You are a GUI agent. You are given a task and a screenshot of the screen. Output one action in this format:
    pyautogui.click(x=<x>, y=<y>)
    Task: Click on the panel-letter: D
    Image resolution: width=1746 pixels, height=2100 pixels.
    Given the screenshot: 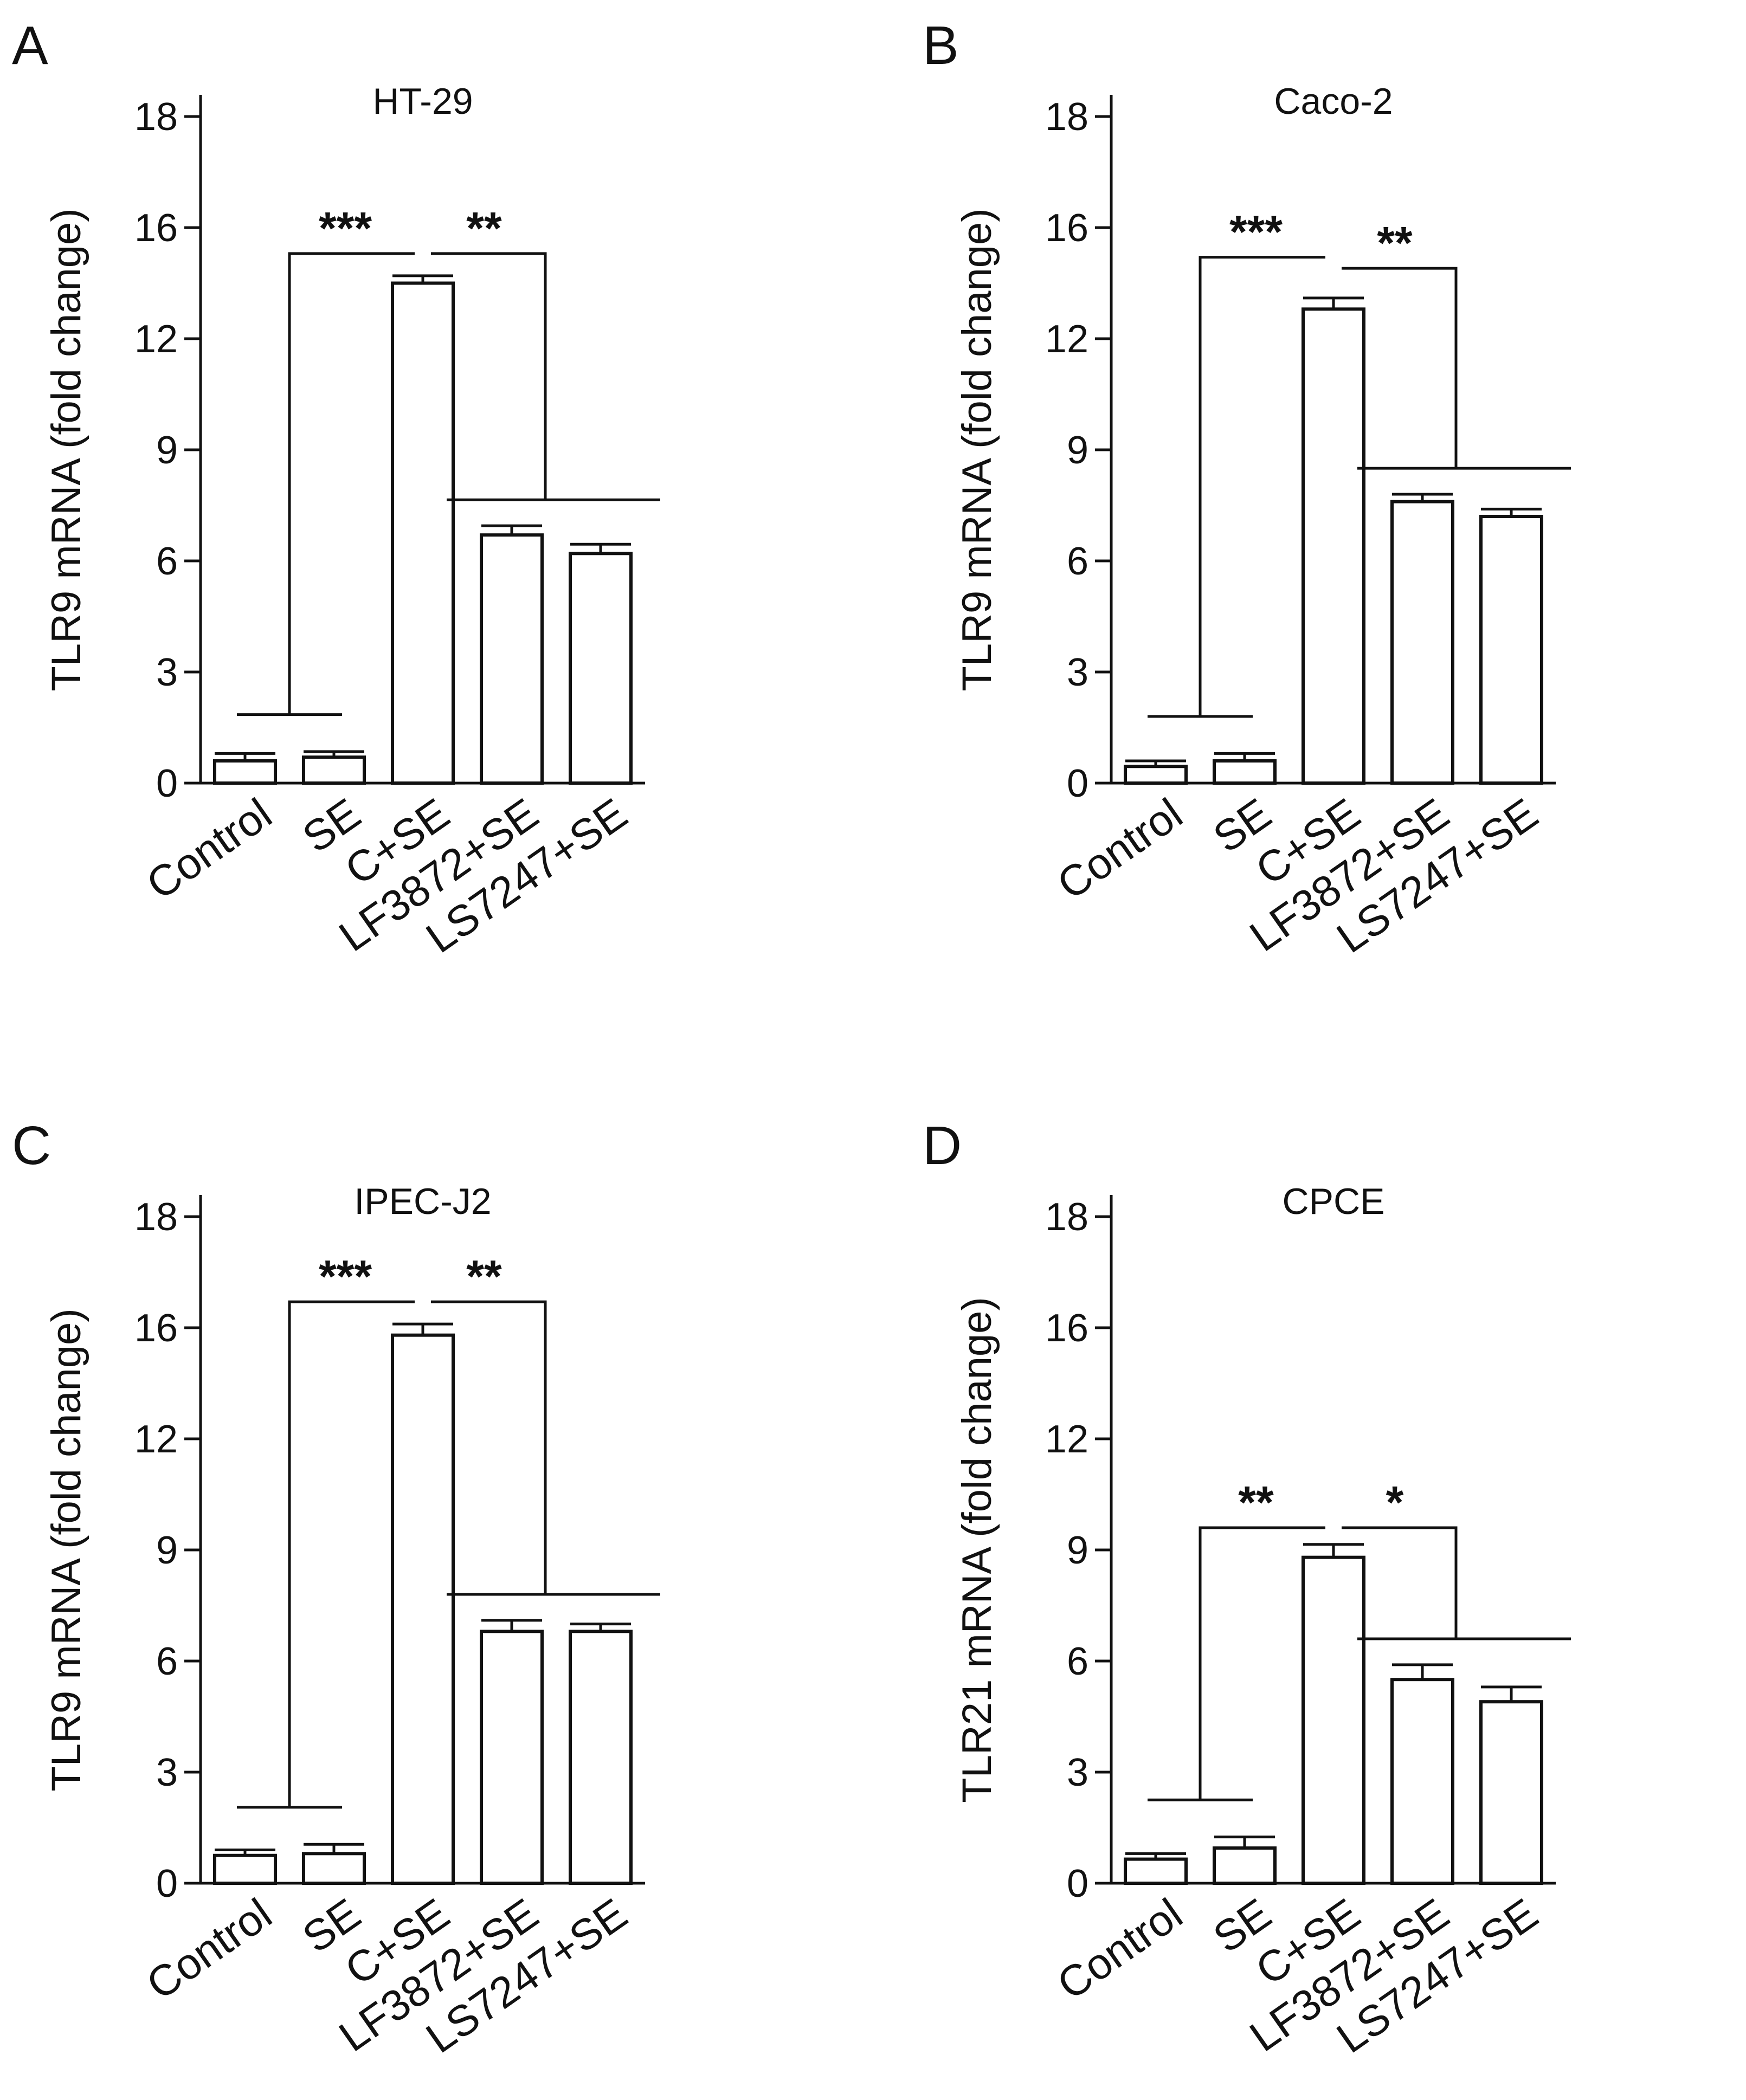 What is the action you would take?
    pyautogui.click(x=943, y=1145)
    